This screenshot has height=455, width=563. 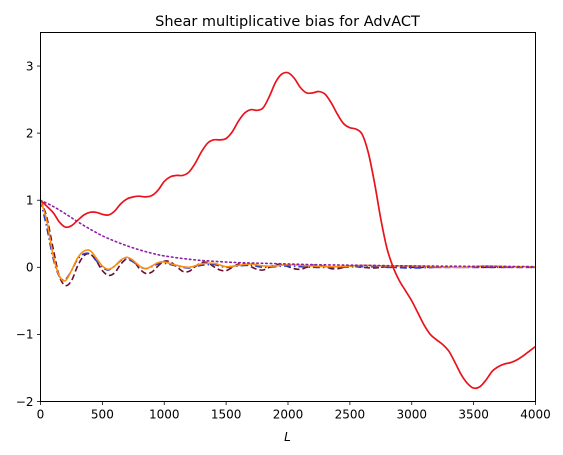 What do you see at coordinates (25, 402) in the screenshot?
I see `y-tick-label: −2` at bounding box center [25, 402].